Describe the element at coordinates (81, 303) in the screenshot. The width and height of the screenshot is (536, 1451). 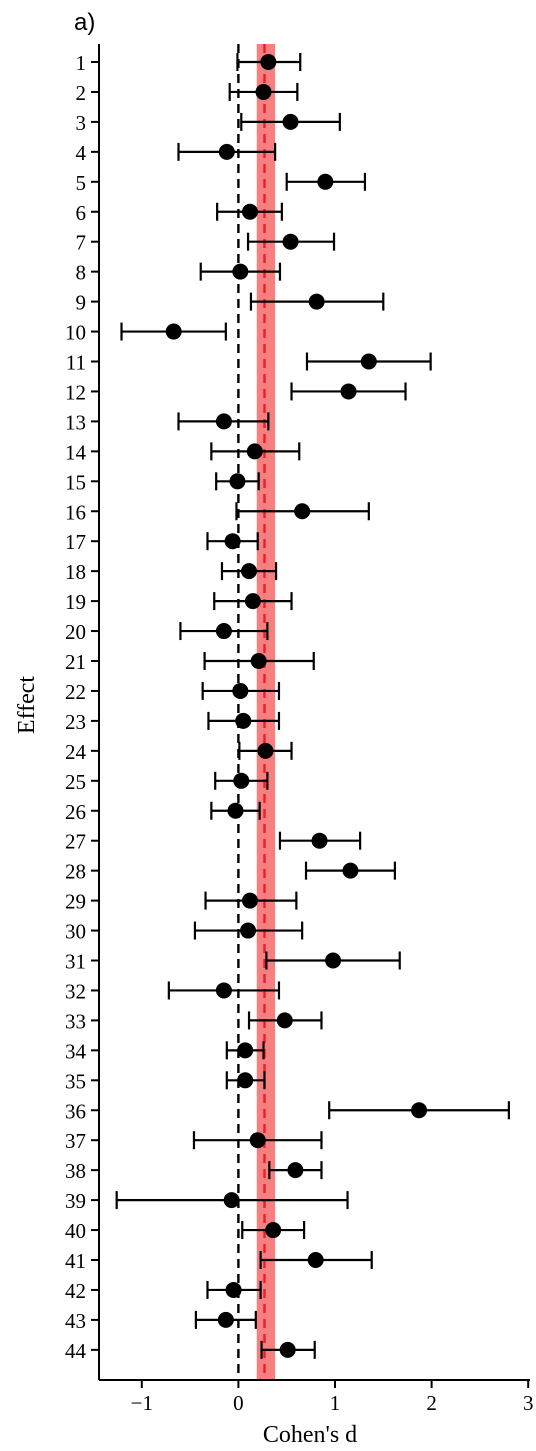
I see `y-tick-label: 9` at that location.